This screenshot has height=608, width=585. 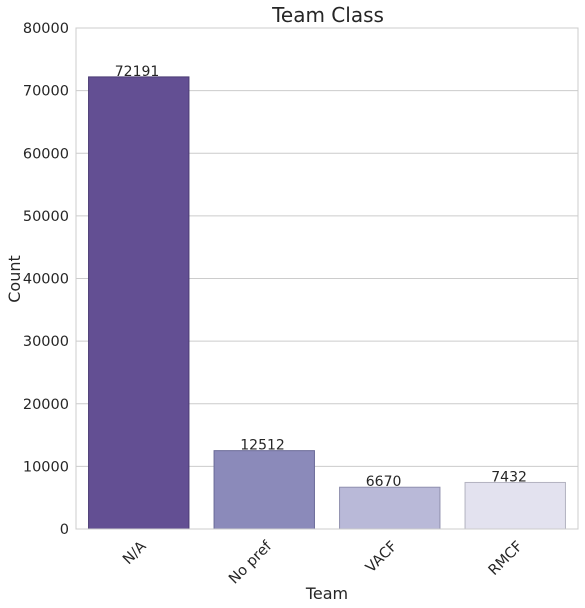 I want to click on y-tick-label: 20000, so click(x=46, y=405).